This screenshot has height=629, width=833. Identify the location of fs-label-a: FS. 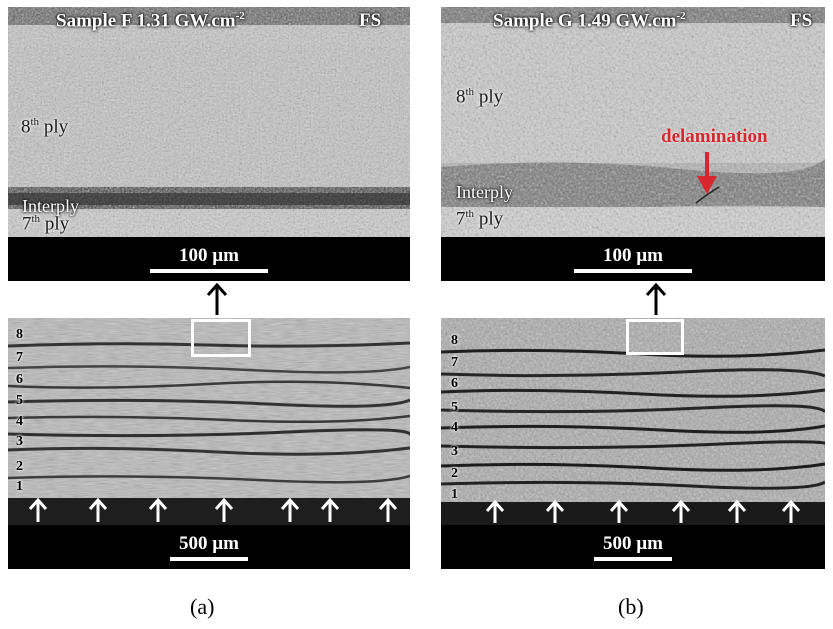
(370, 20).